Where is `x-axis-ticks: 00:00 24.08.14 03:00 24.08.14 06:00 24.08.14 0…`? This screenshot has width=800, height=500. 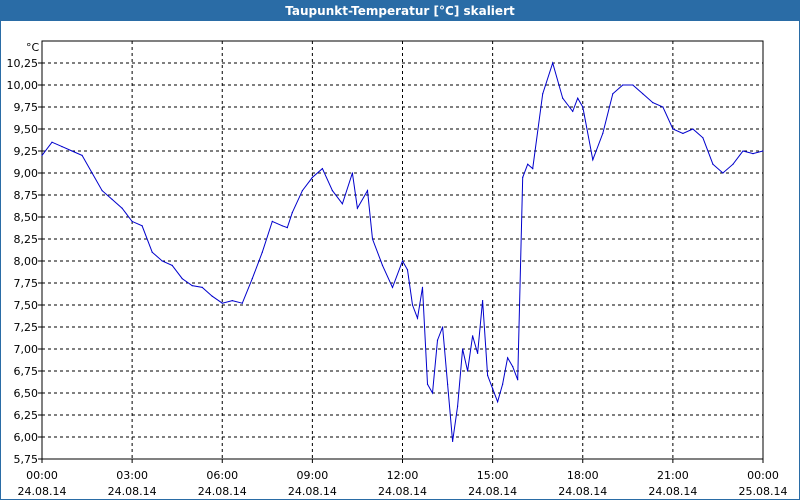
x-axis-ticks: 00:00 24.08.14 03:00 24.08.14 06:00 24.08.14 0… is located at coordinates (403, 478).